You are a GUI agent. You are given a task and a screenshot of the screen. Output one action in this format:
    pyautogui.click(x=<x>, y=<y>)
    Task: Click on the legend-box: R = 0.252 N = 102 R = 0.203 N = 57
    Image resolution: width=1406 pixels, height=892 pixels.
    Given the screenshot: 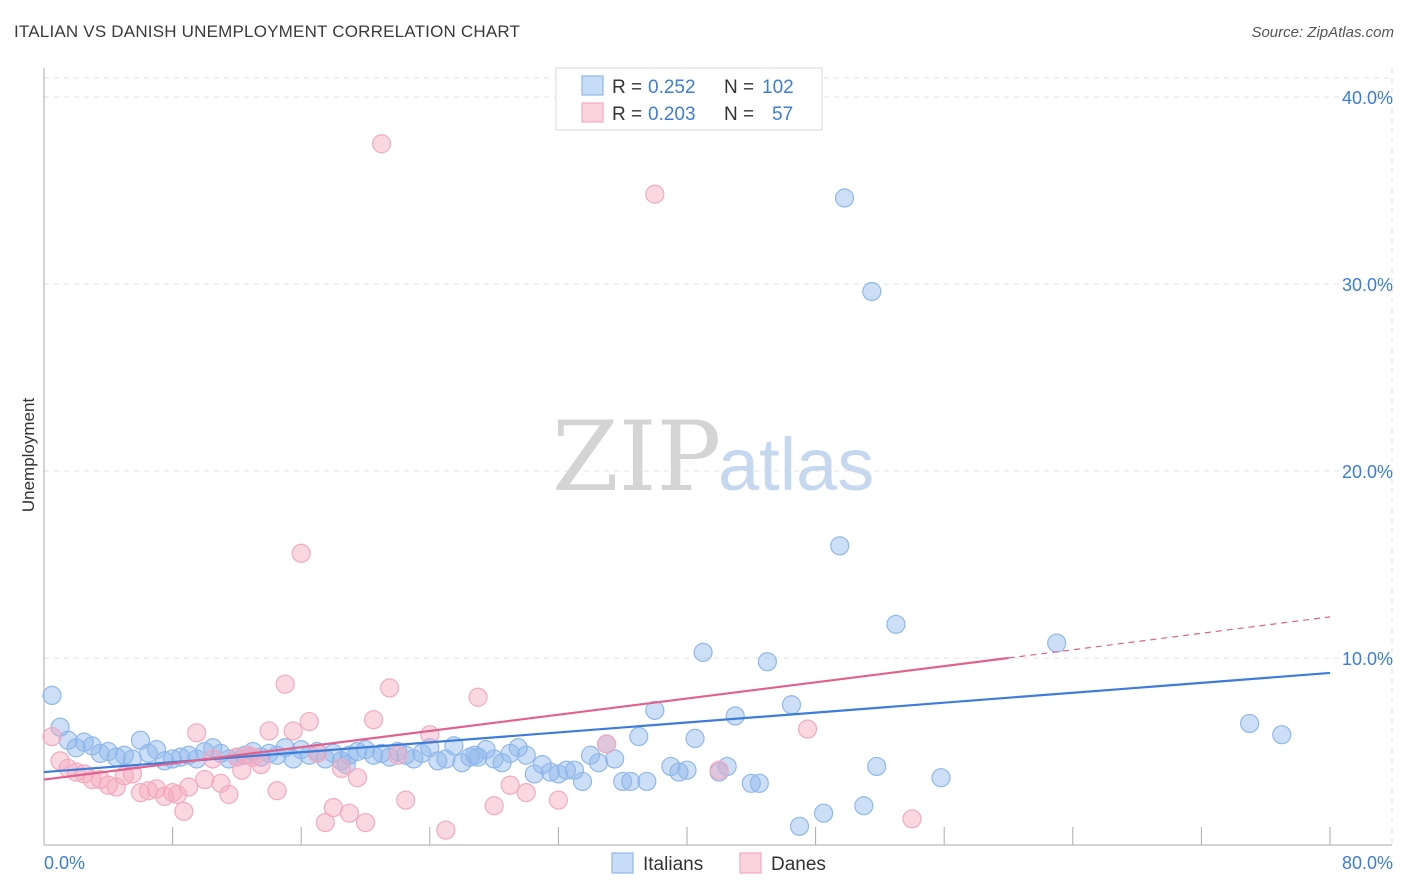 What is the action you would take?
    pyautogui.click(x=689, y=99)
    